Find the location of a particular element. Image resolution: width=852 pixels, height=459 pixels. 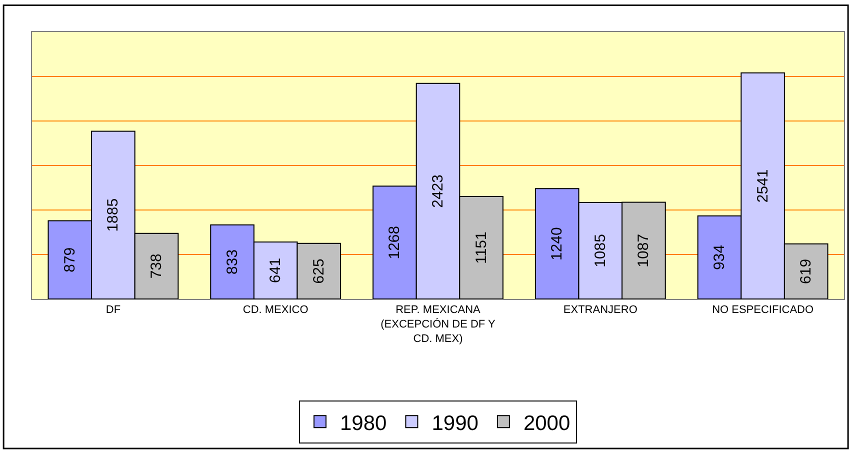

data-label: 738 is located at coordinates (157, 266).